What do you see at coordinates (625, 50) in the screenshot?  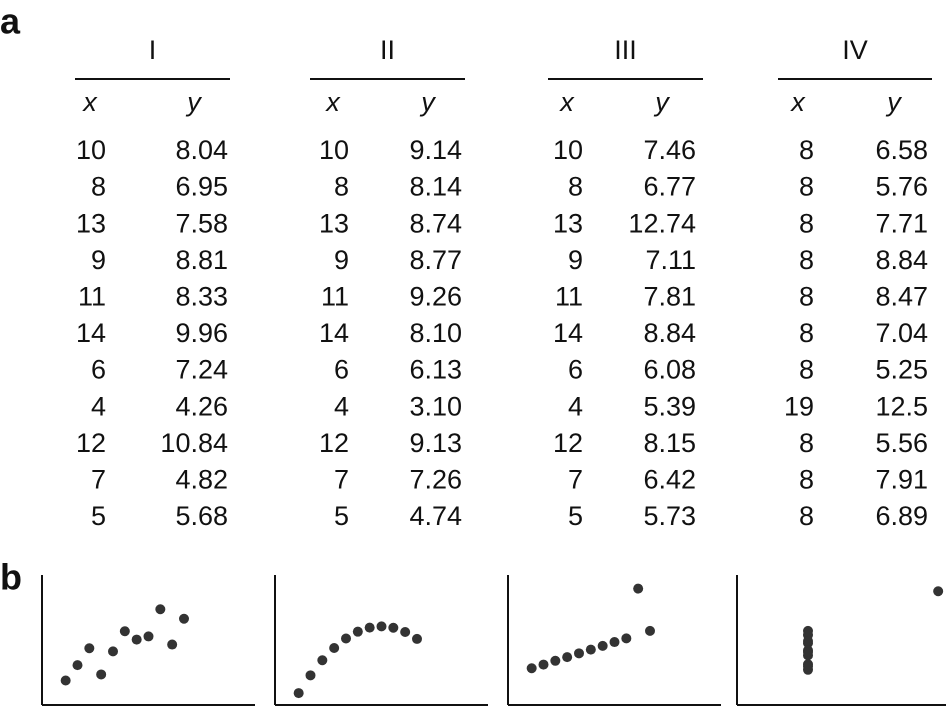 I see `set-title: III` at bounding box center [625, 50].